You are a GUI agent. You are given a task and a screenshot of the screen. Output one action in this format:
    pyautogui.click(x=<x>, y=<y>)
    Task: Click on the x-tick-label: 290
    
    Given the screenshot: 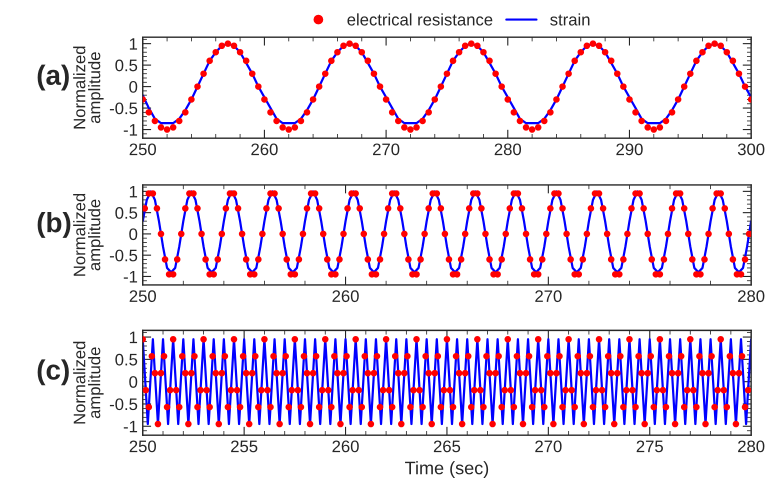 What is the action you would take?
    pyautogui.click(x=629, y=149)
    